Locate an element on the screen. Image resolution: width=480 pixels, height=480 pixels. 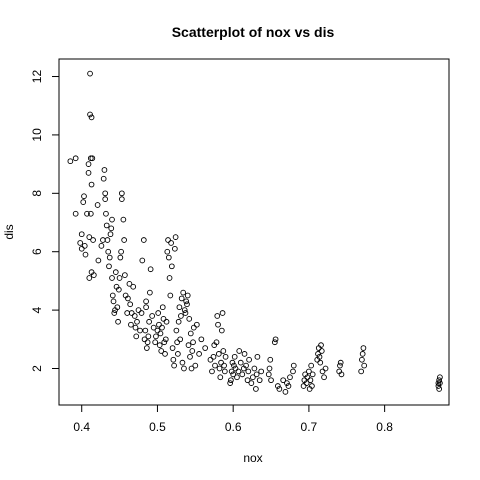
y-tick-label: 10 is located at coordinates (37, 135).